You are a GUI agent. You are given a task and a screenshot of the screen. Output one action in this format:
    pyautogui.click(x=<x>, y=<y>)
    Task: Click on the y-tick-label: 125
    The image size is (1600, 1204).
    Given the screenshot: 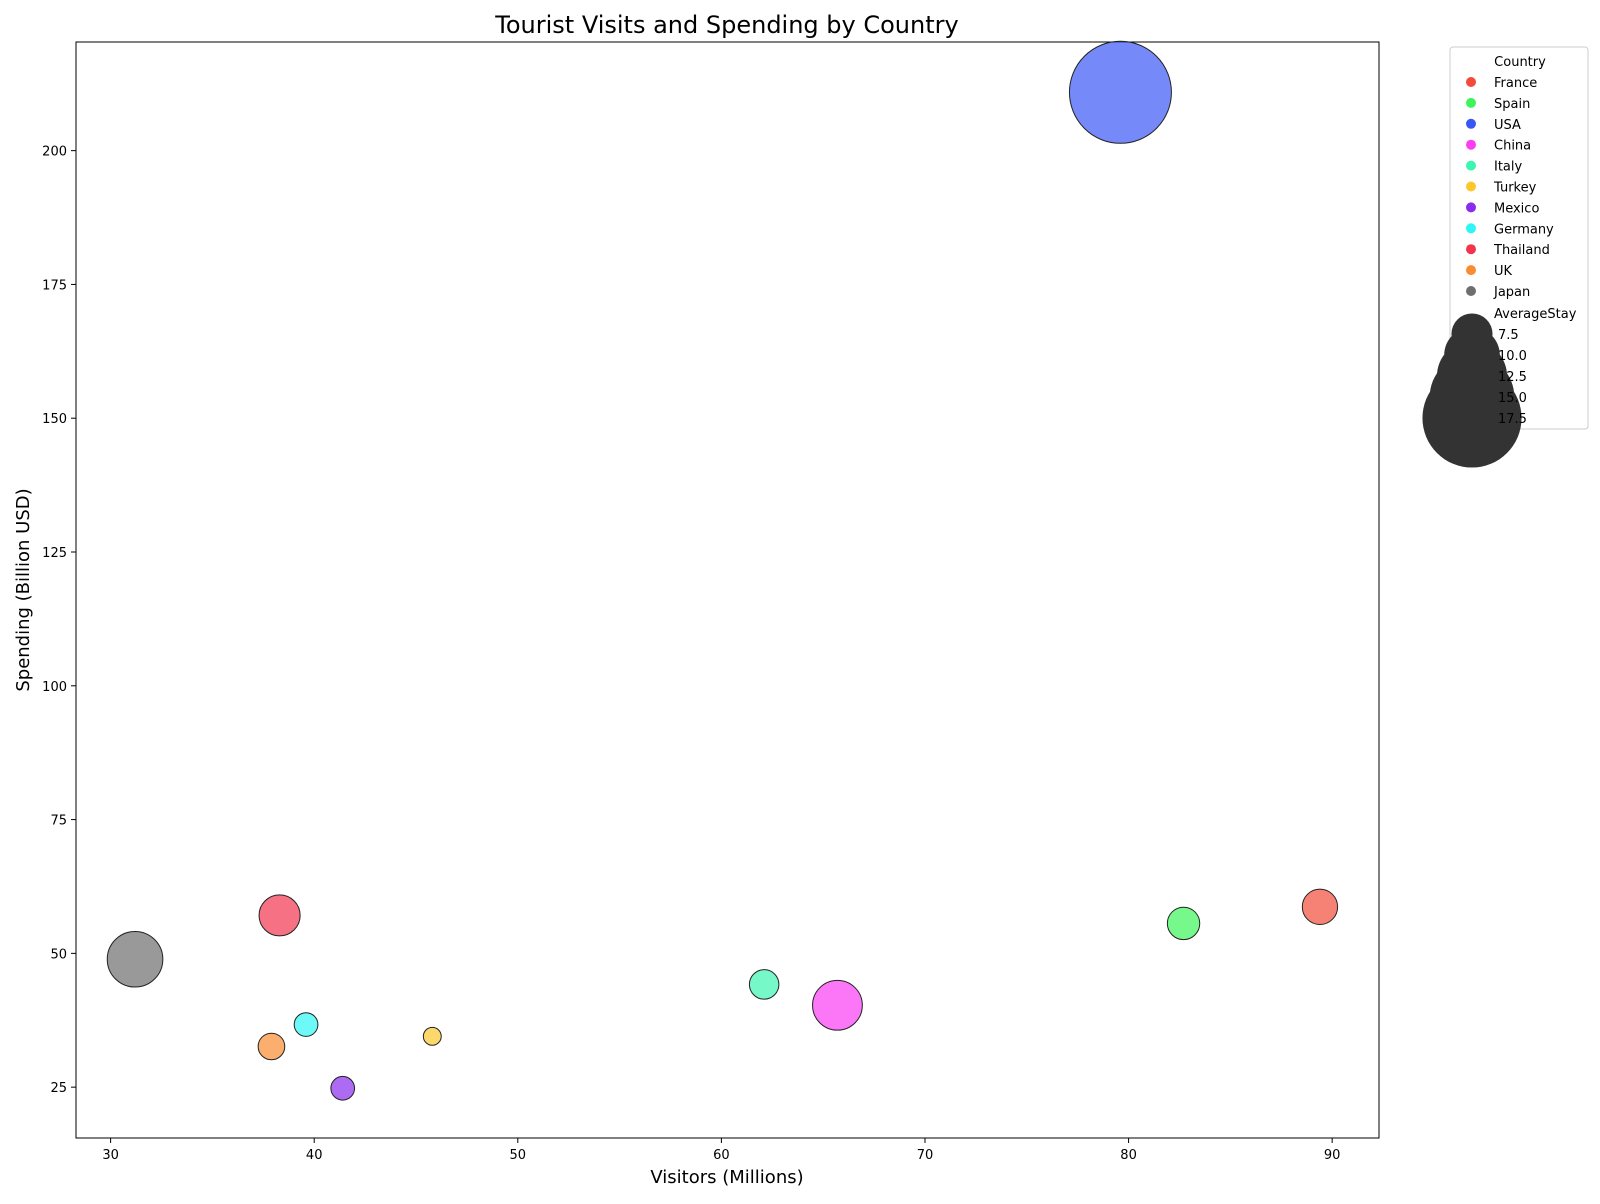 What is the action you would take?
    pyautogui.click(x=54, y=553)
    